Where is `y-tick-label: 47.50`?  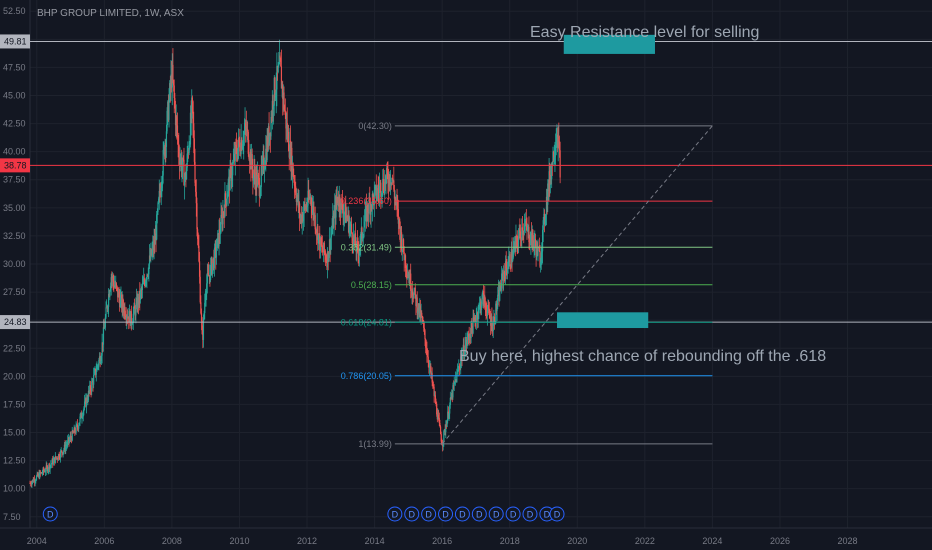 y-tick-label: 47.50 is located at coordinates (14, 67).